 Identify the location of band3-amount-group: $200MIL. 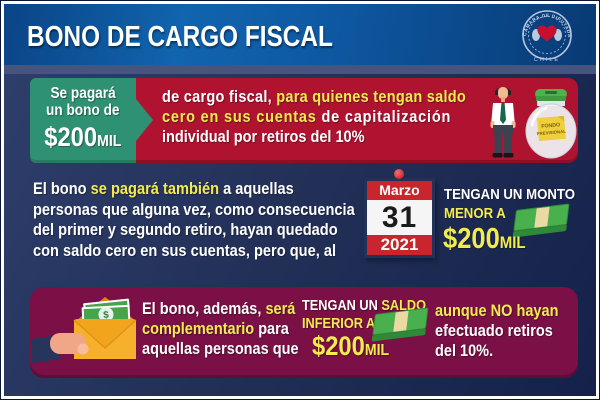
(356, 346).